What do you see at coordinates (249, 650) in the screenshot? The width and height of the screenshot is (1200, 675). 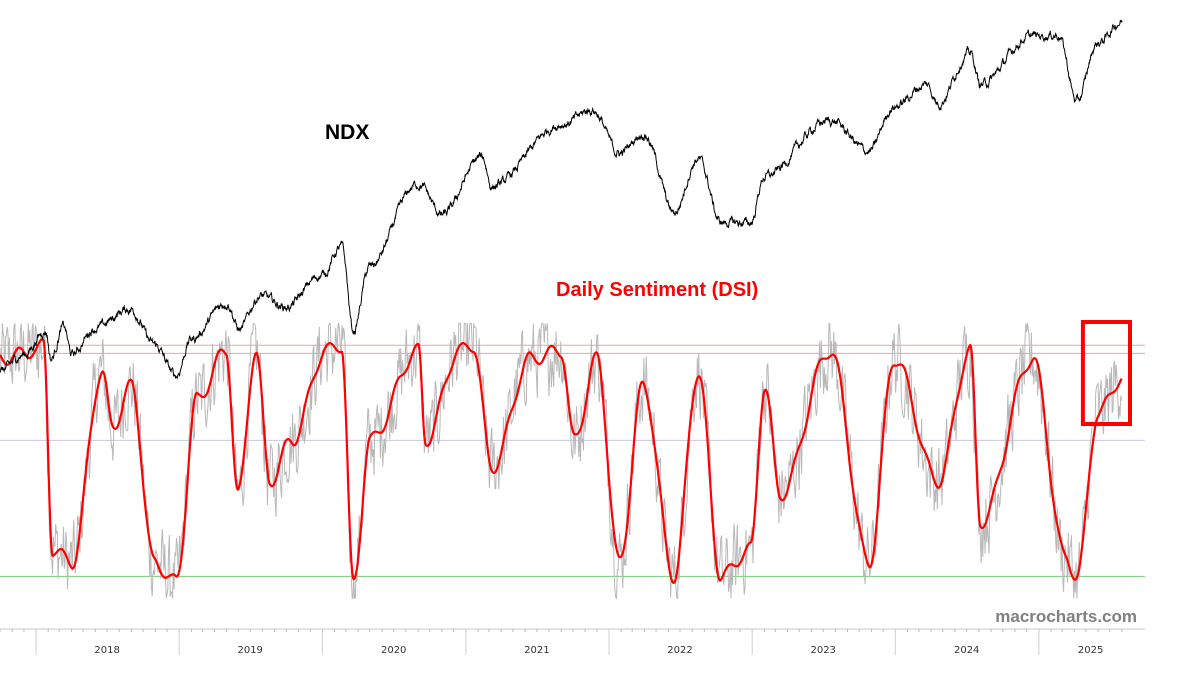 I see `x-tick-label: 2019` at bounding box center [249, 650].